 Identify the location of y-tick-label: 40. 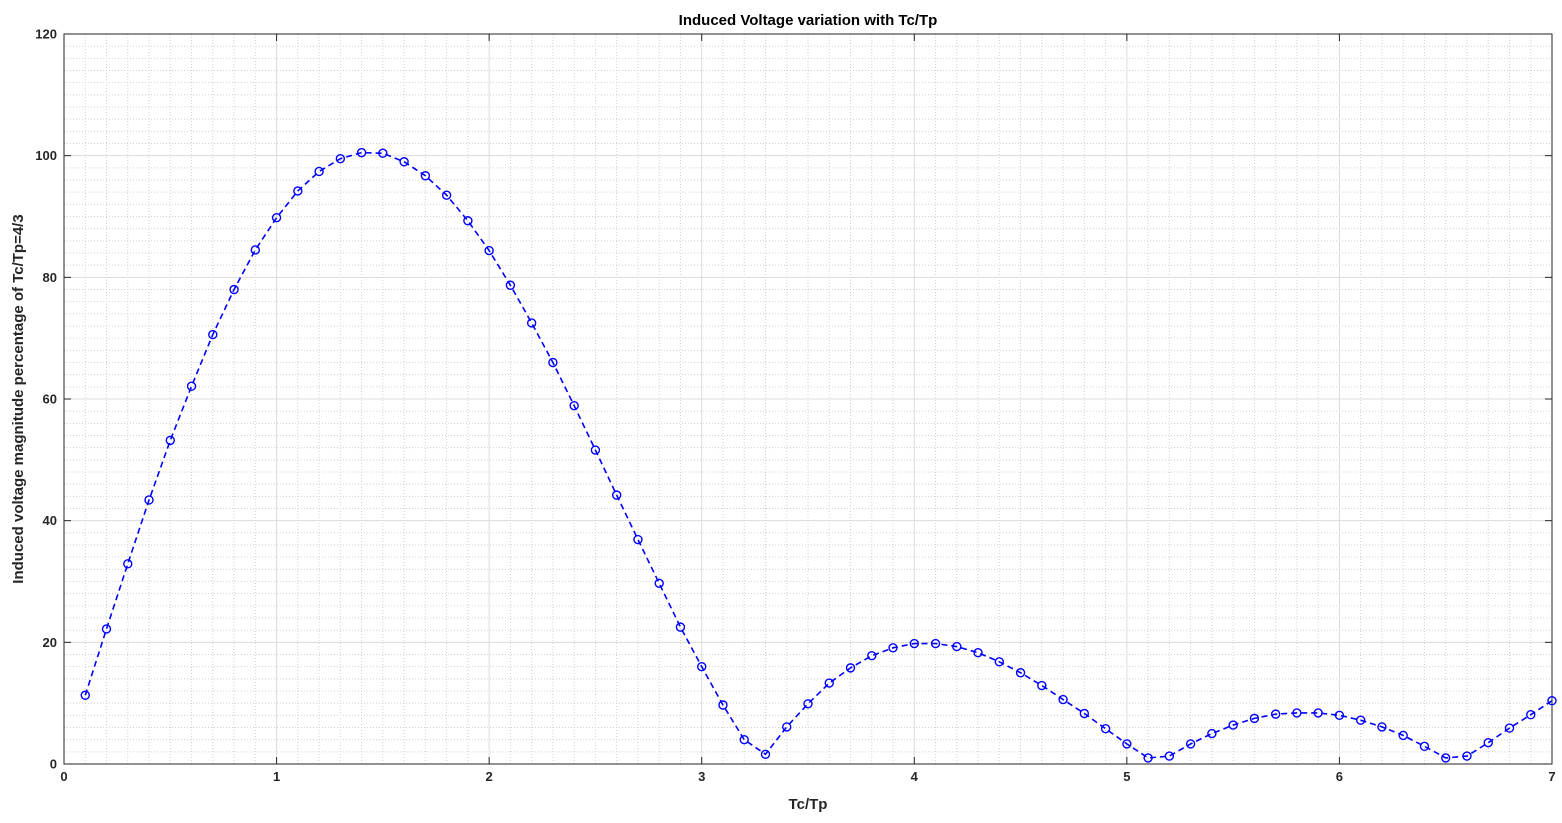
(50, 520).